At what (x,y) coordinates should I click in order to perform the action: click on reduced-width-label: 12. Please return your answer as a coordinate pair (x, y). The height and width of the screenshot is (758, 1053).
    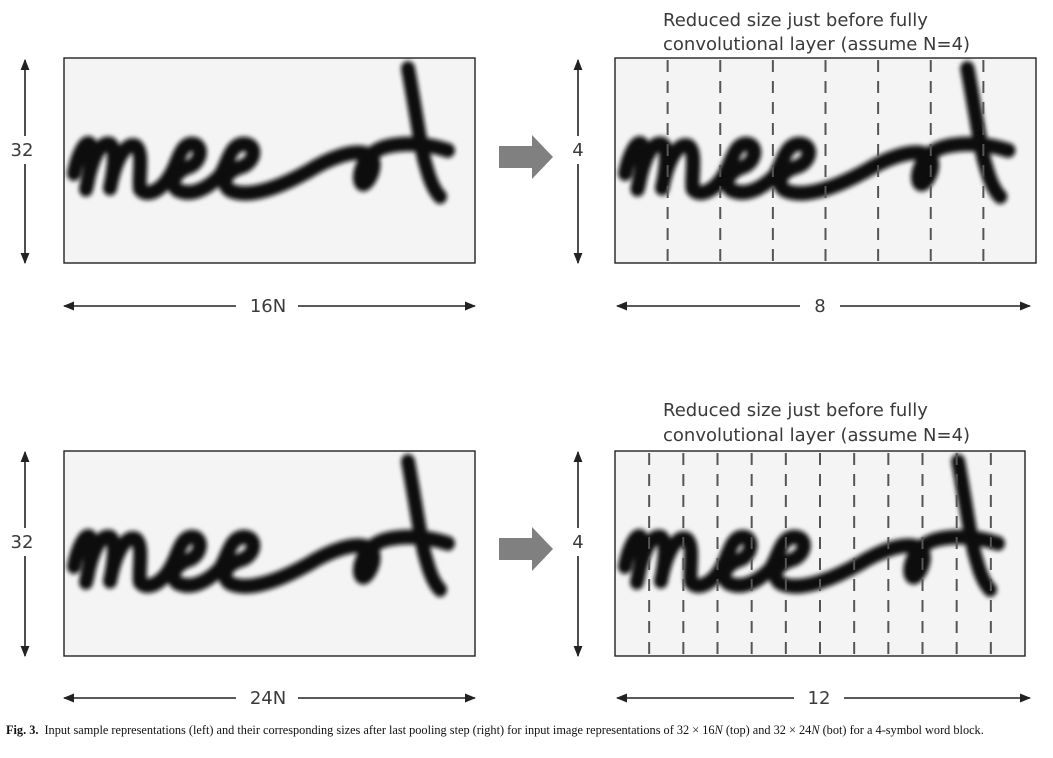
    Looking at the image, I should click on (819, 698).